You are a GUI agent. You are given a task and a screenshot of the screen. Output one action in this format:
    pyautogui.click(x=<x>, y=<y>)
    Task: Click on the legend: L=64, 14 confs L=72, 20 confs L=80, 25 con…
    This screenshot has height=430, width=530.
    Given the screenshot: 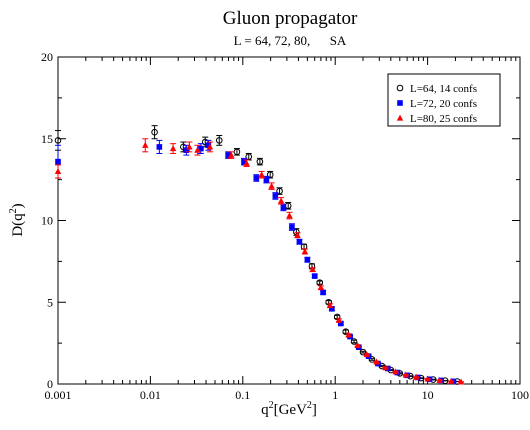 What is the action you would take?
    pyautogui.click(x=444, y=100)
    